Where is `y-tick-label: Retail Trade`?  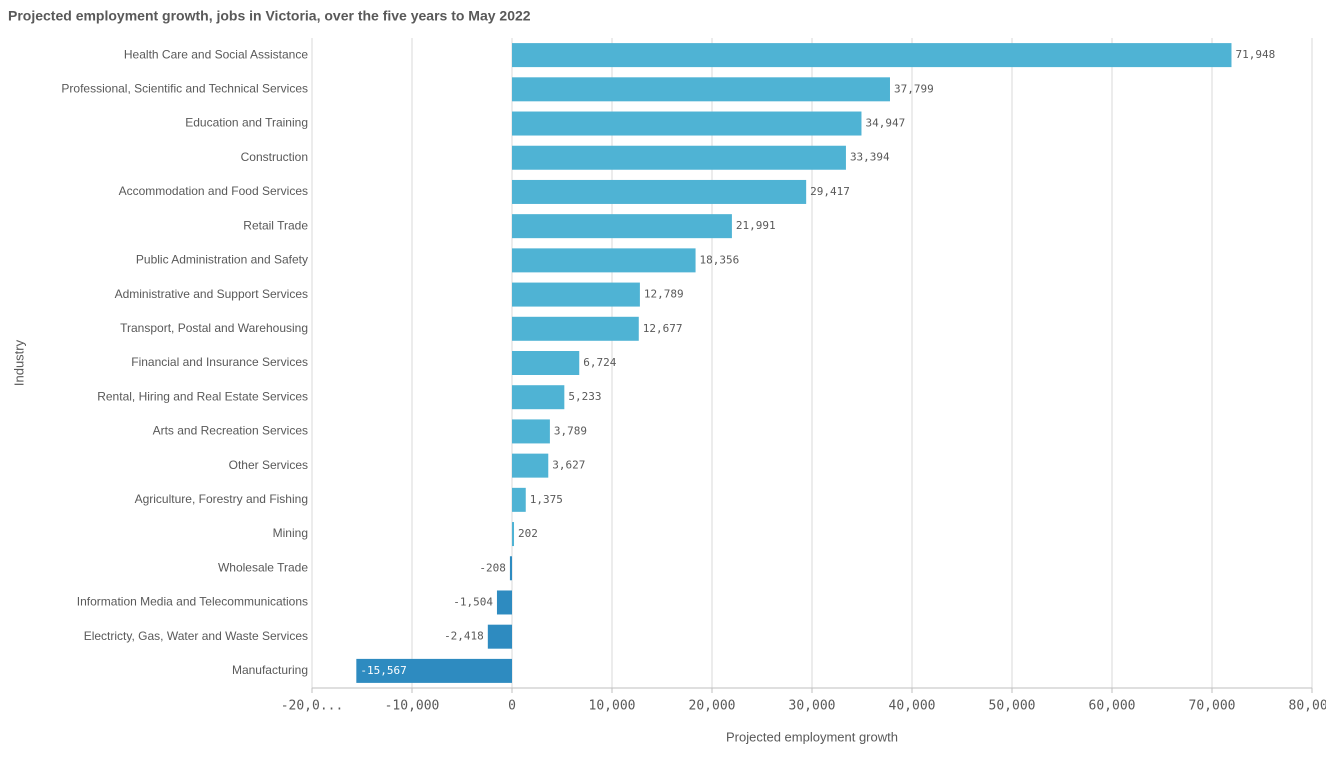
y-tick-label: Retail Trade is located at coordinates (275, 225).